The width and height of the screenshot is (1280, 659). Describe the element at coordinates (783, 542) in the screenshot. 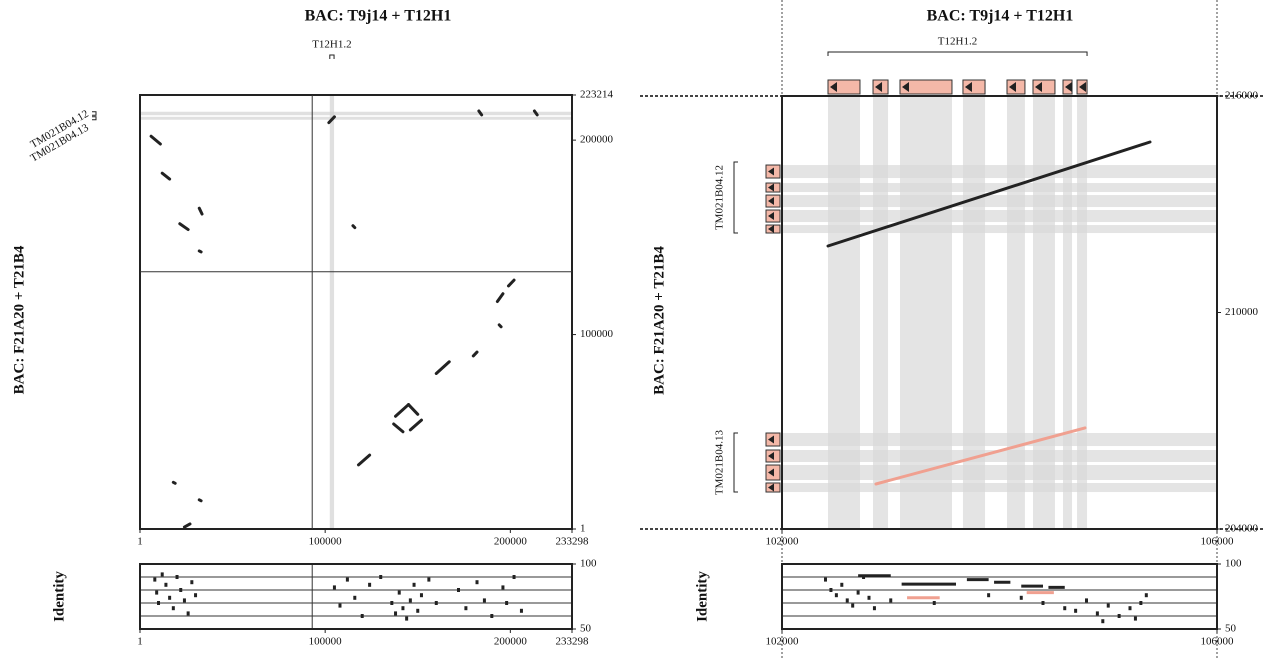

I see `x-tick-label: 102000` at that location.